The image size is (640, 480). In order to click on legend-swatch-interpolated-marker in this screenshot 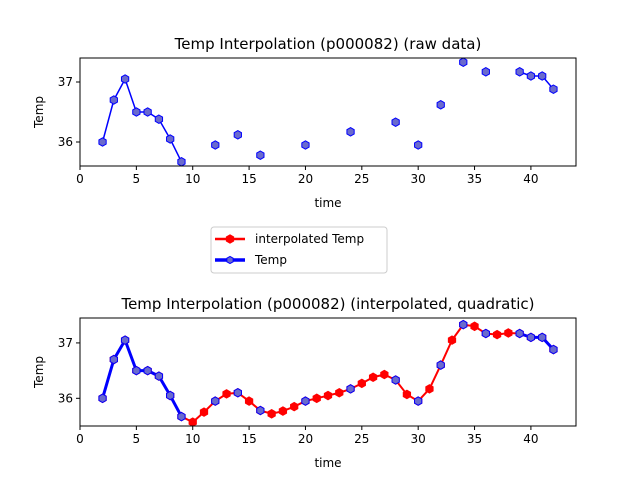, I will do `click(230, 239)`.